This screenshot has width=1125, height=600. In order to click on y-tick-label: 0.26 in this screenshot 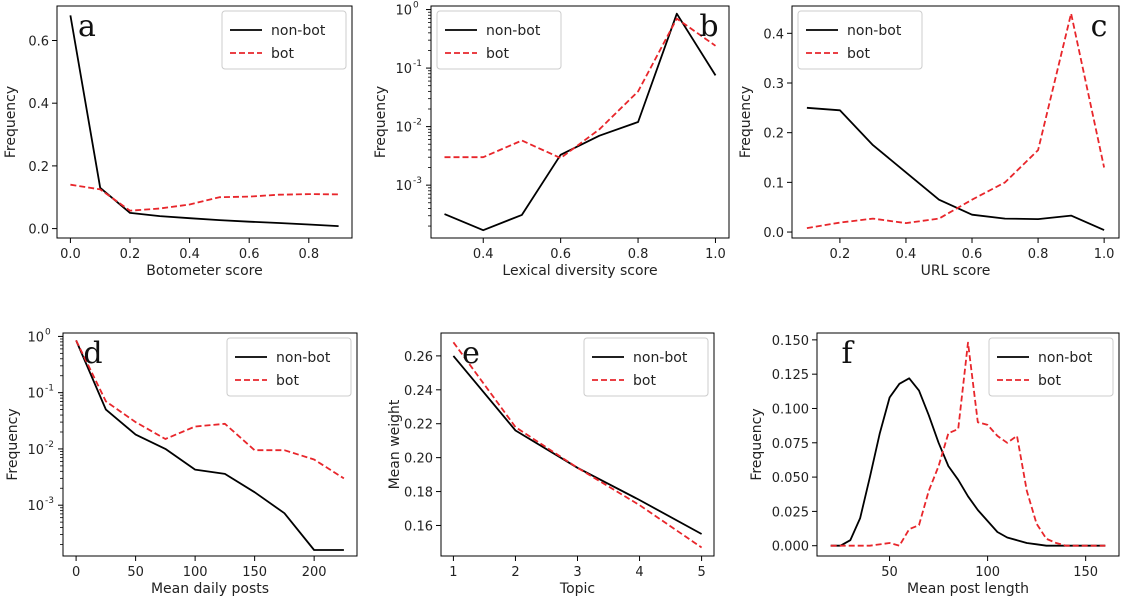, I will do `click(418, 357)`.